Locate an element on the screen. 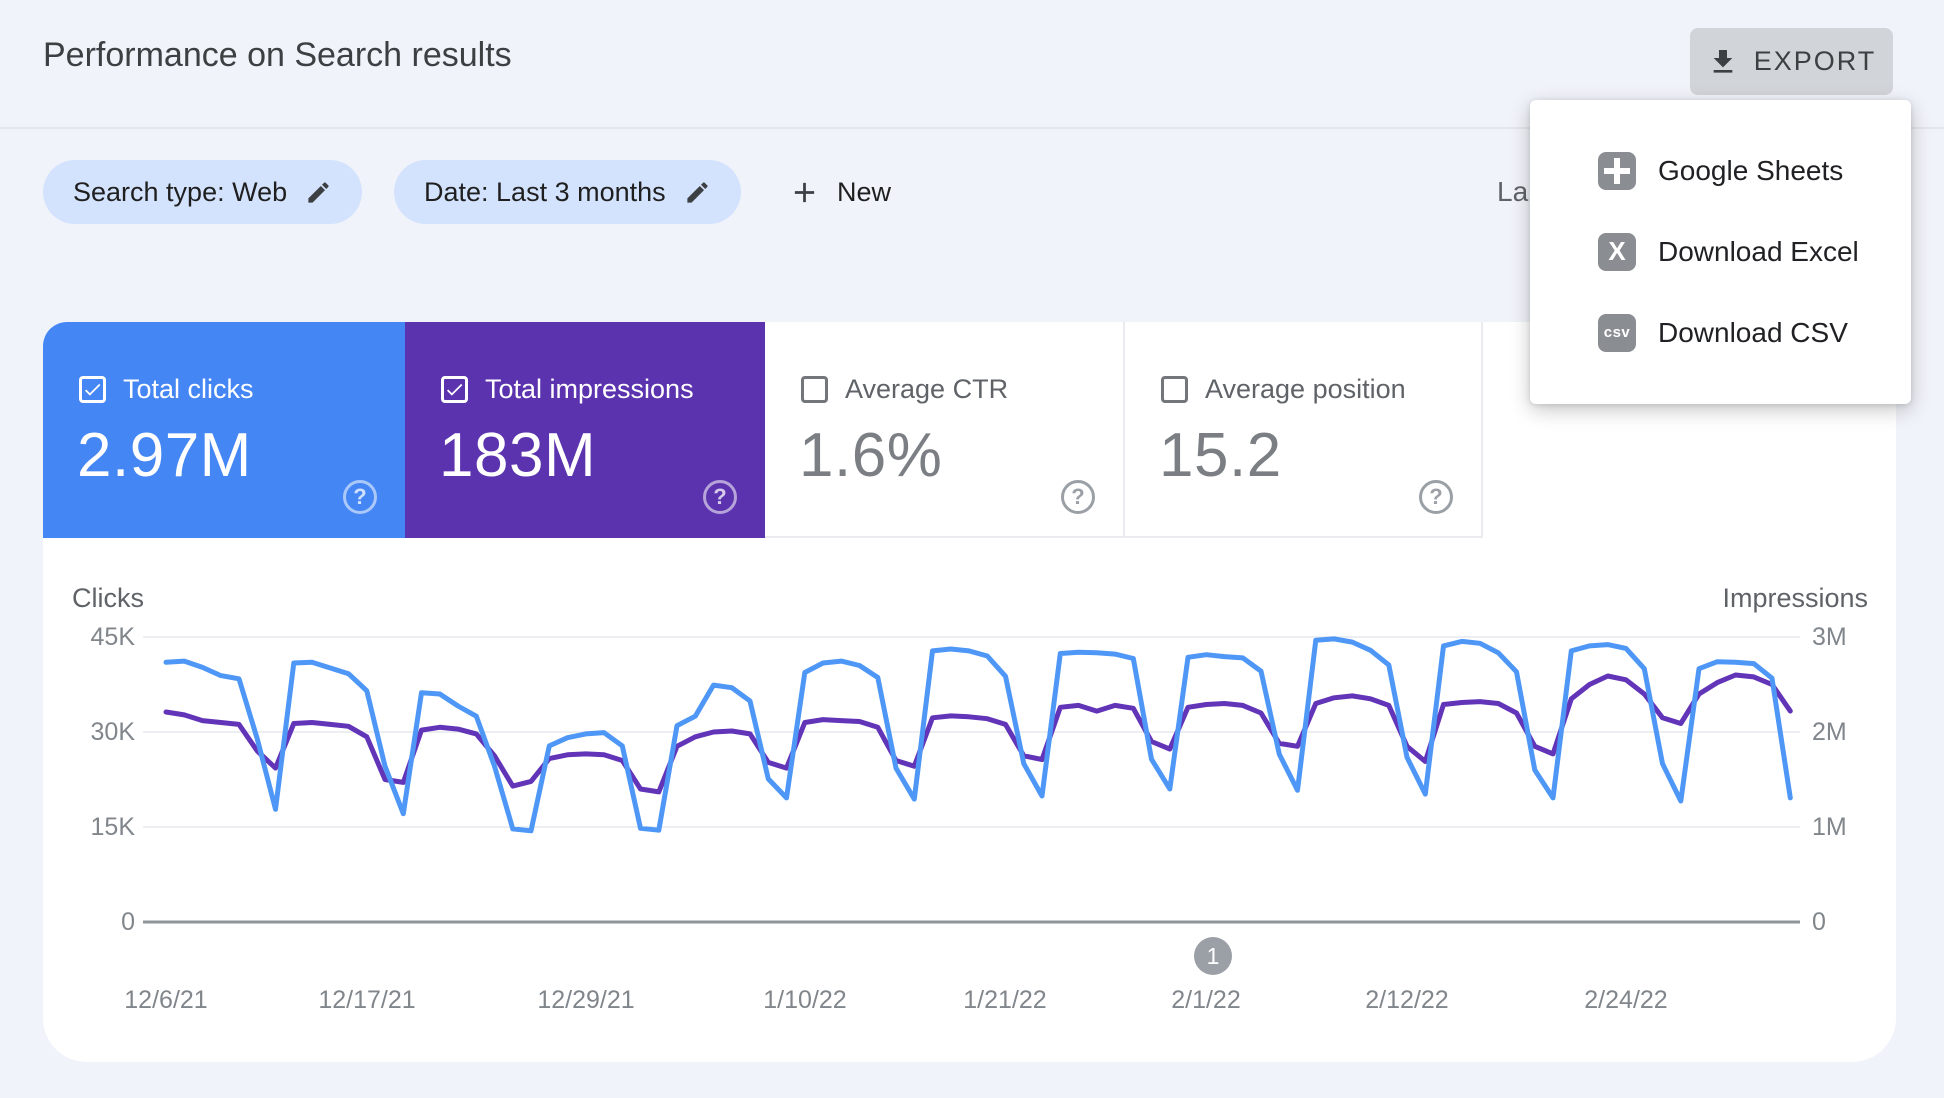 This screenshot has width=1944, height=1098. sheets-icon is located at coordinates (1617, 170).